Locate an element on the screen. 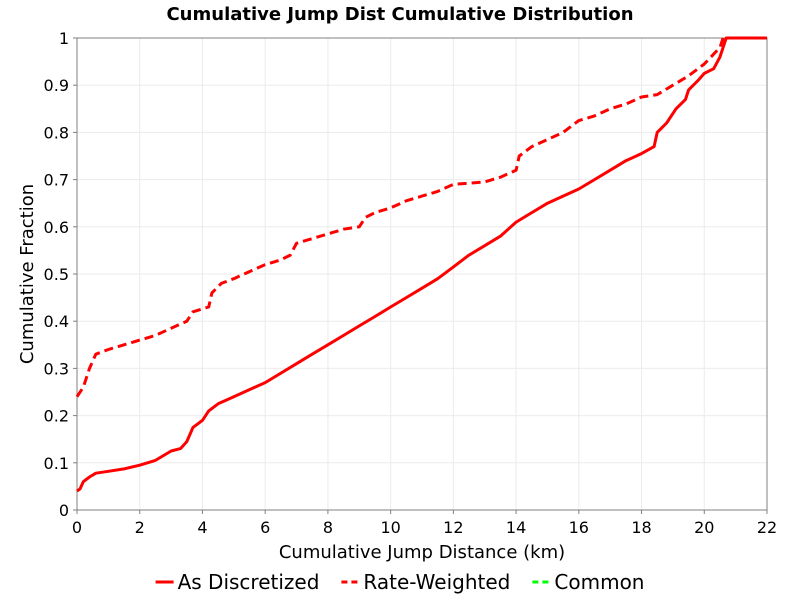 Image resolution: width=800 pixels, height=600 pixels. x-tick-label: 6 is located at coordinates (265, 527).